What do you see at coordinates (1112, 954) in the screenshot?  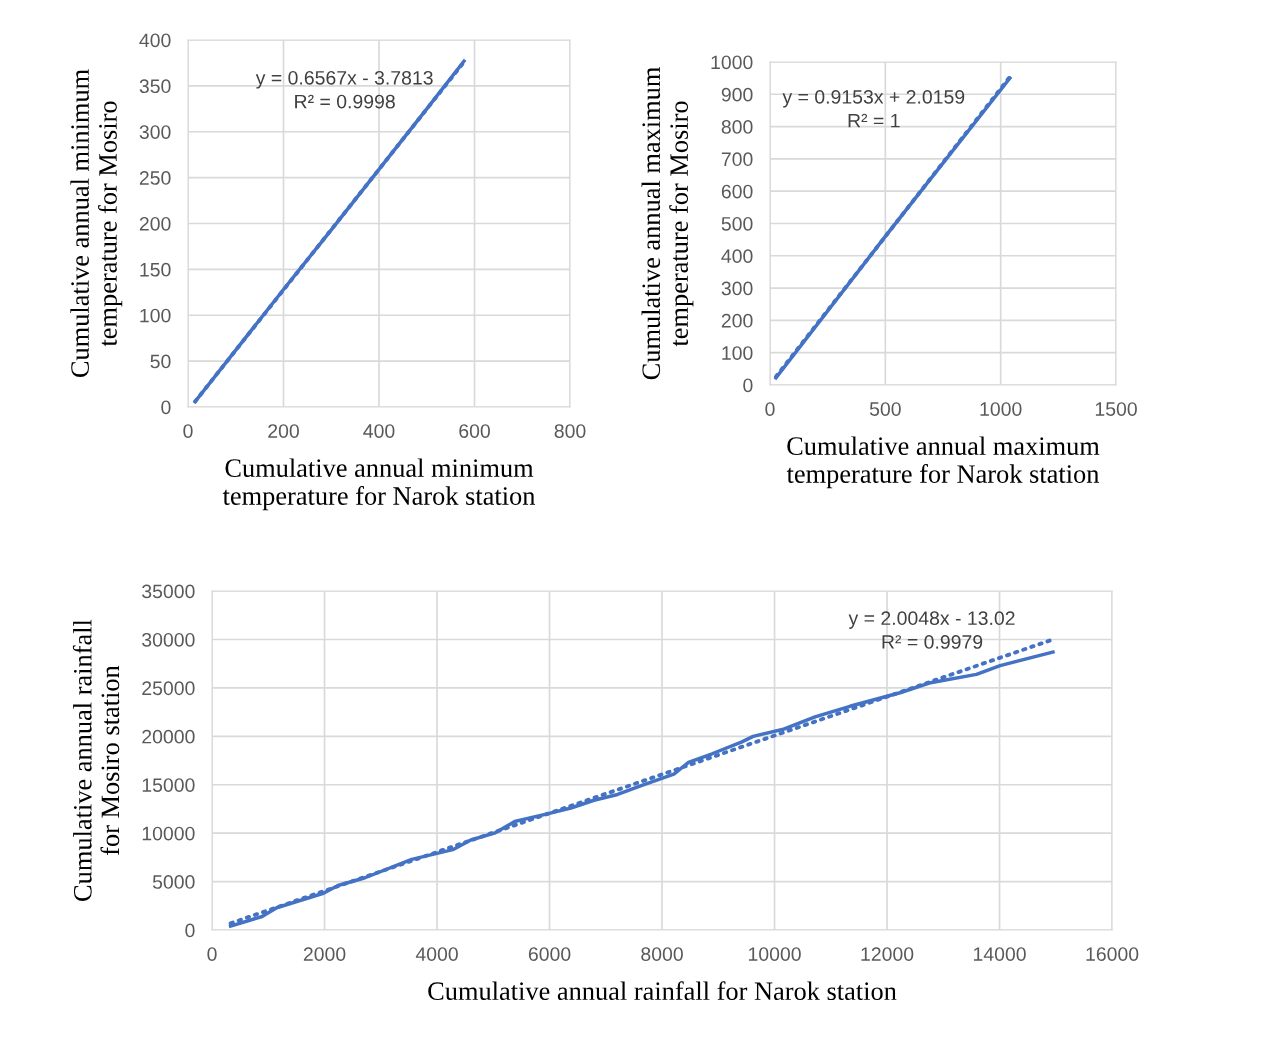 I see `x-tick-label: 16000` at bounding box center [1112, 954].